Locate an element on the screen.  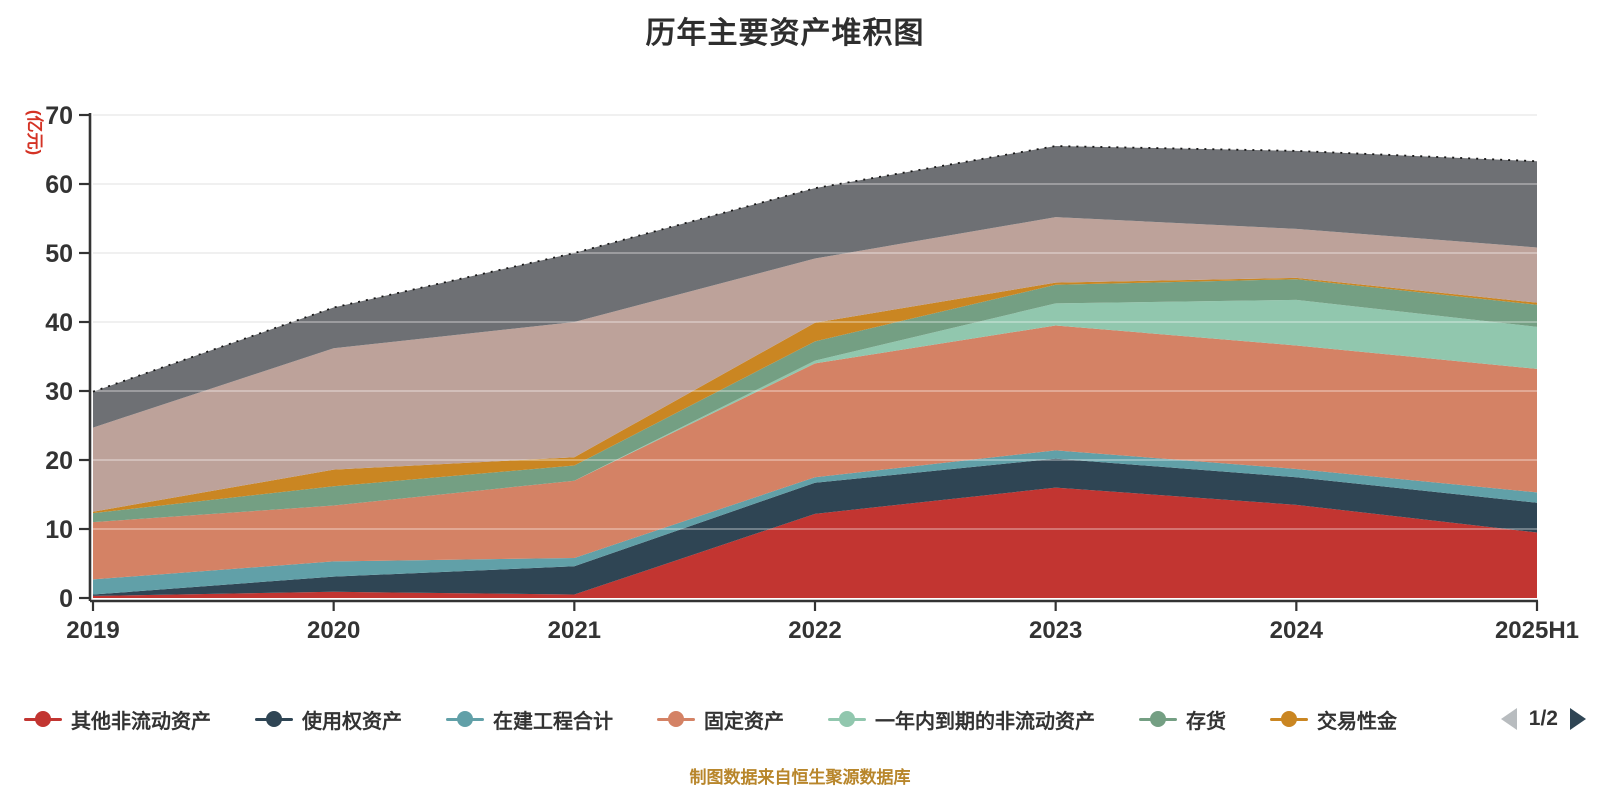
y-tick-label: 70 is located at coordinates (59, 116).